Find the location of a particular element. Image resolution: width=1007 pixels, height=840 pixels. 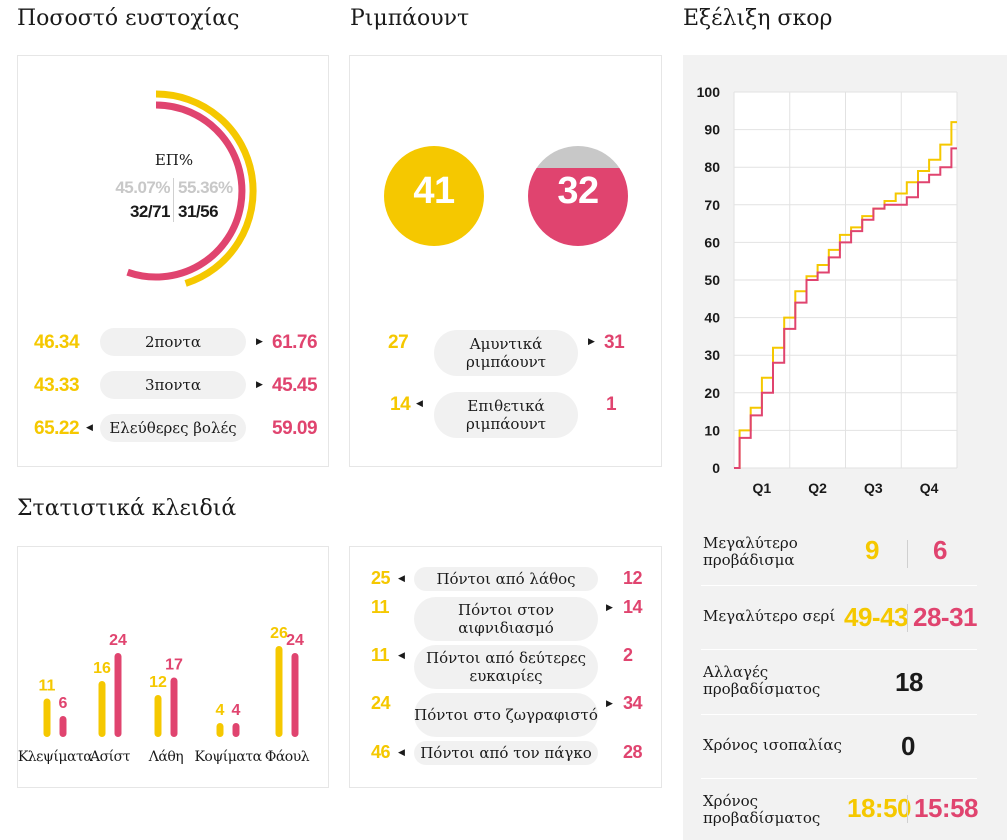

tie-time-value: 0 is located at coordinates (908, 746).